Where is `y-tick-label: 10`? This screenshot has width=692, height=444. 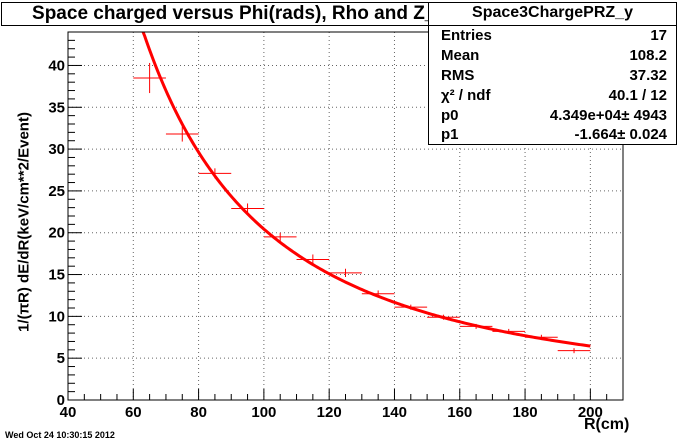
y-tick-label: 10 is located at coordinates (56, 316).